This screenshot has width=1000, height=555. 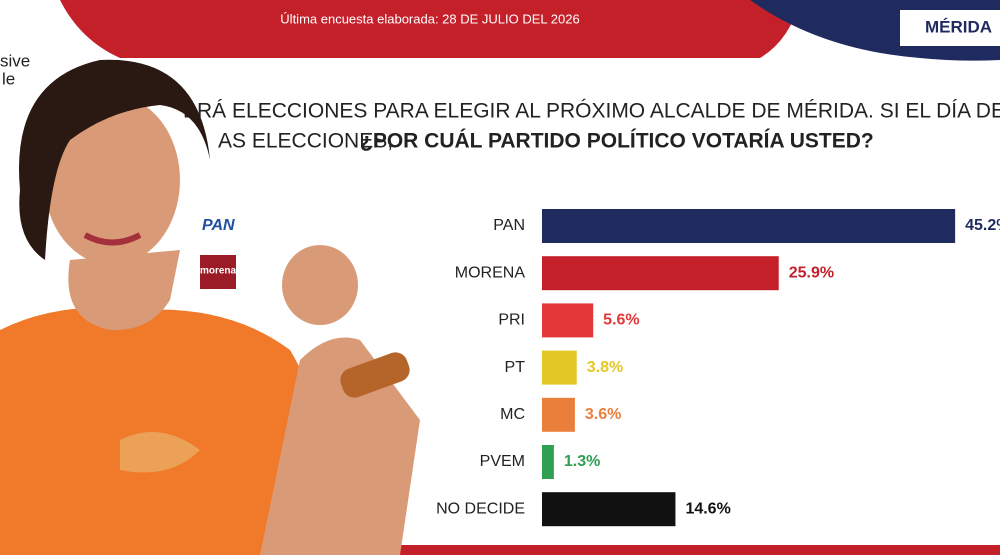 What do you see at coordinates (515, 367) in the screenshot?
I see `category-label: PT` at bounding box center [515, 367].